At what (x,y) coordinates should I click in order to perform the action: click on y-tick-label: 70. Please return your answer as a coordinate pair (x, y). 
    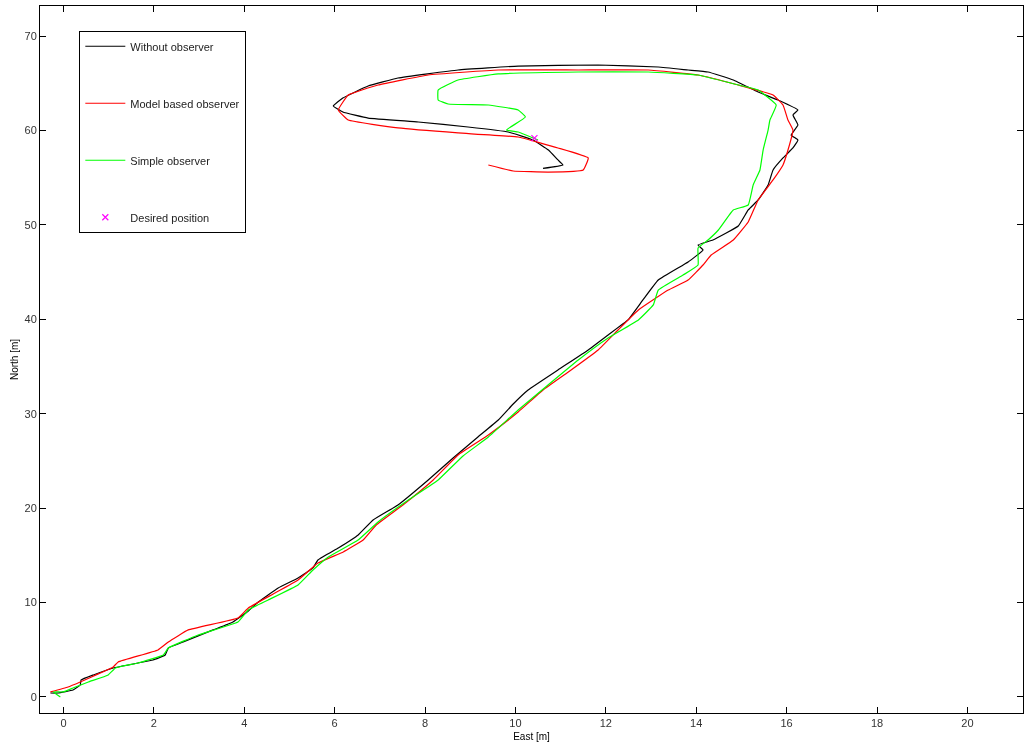
    Looking at the image, I should click on (30, 36).